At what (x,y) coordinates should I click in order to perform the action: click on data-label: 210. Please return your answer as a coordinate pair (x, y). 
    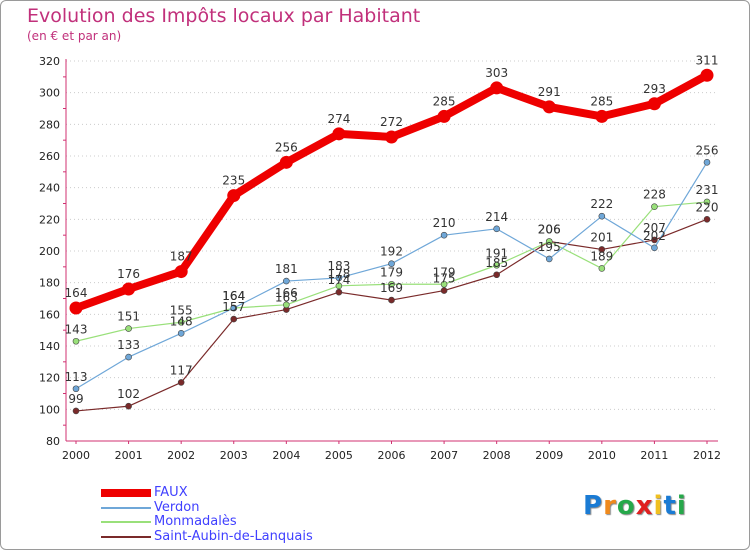
    Looking at the image, I should click on (444, 223).